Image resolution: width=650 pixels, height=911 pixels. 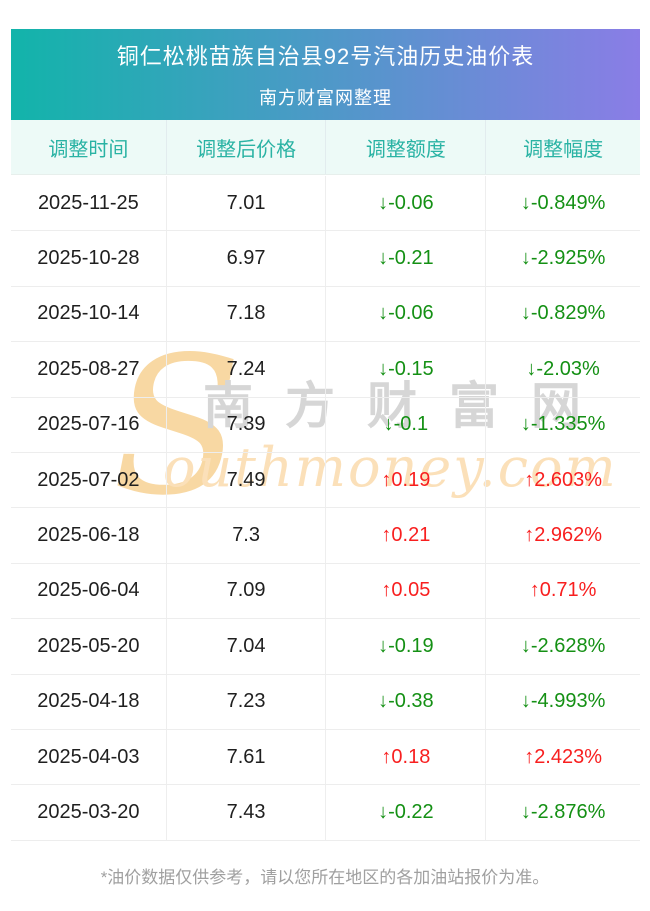 What do you see at coordinates (245, 258) in the screenshot?
I see `price-cell: 6.97` at bounding box center [245, 258].